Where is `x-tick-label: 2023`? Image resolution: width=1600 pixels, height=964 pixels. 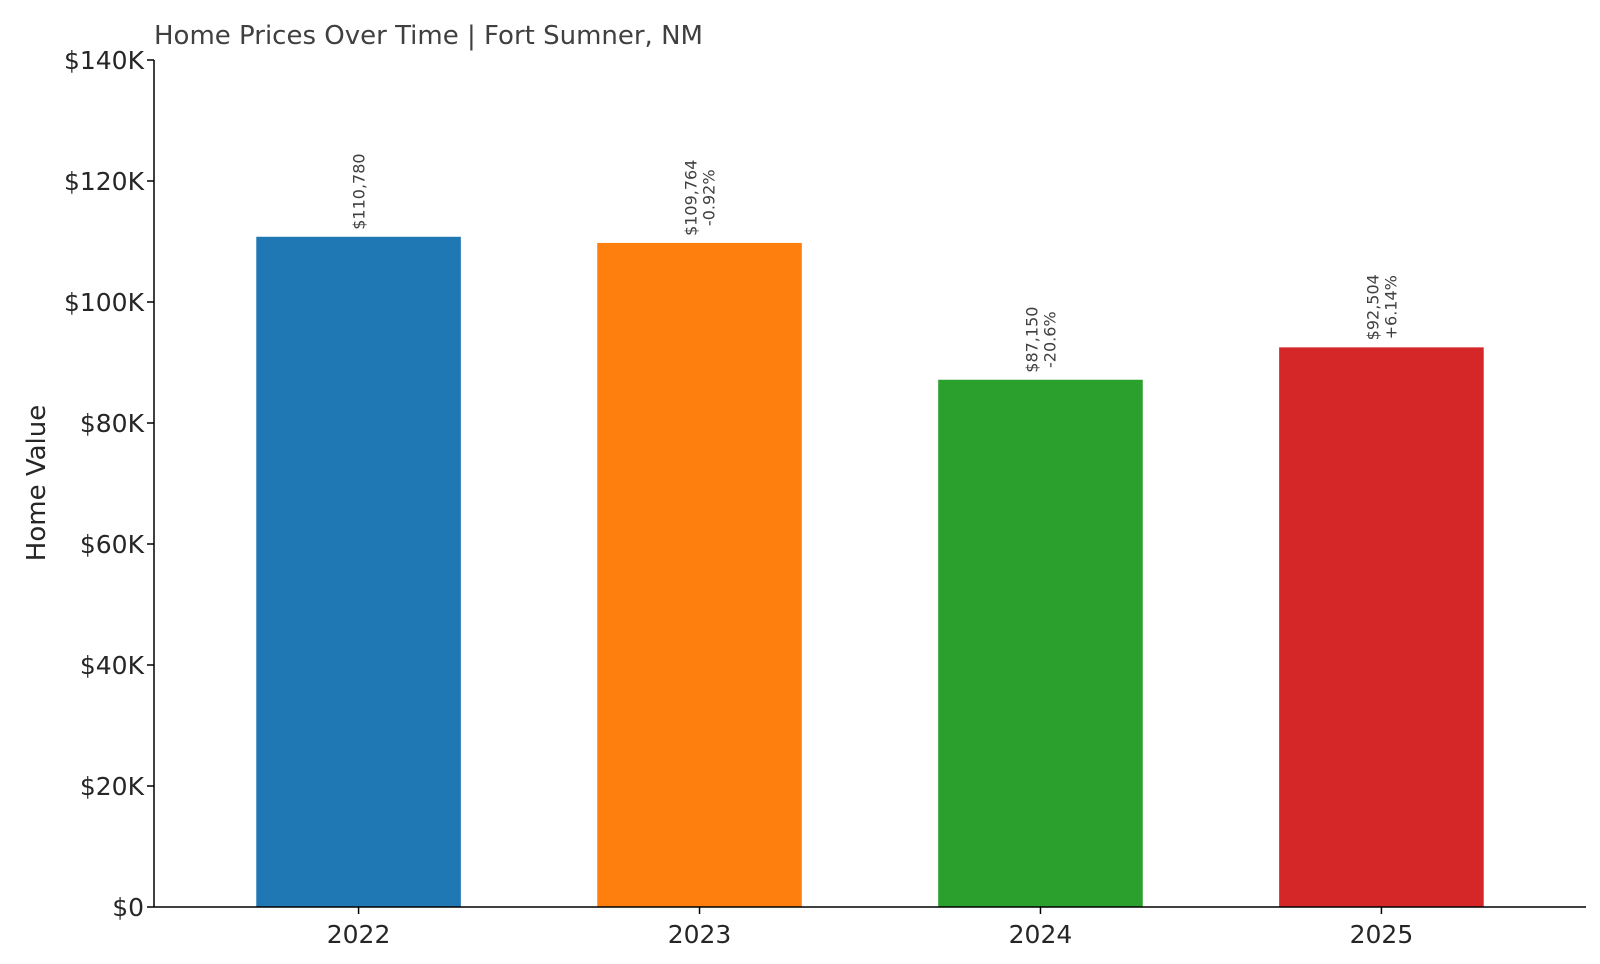
x-tick-label: 2023 is located at coordinates (700, 934).